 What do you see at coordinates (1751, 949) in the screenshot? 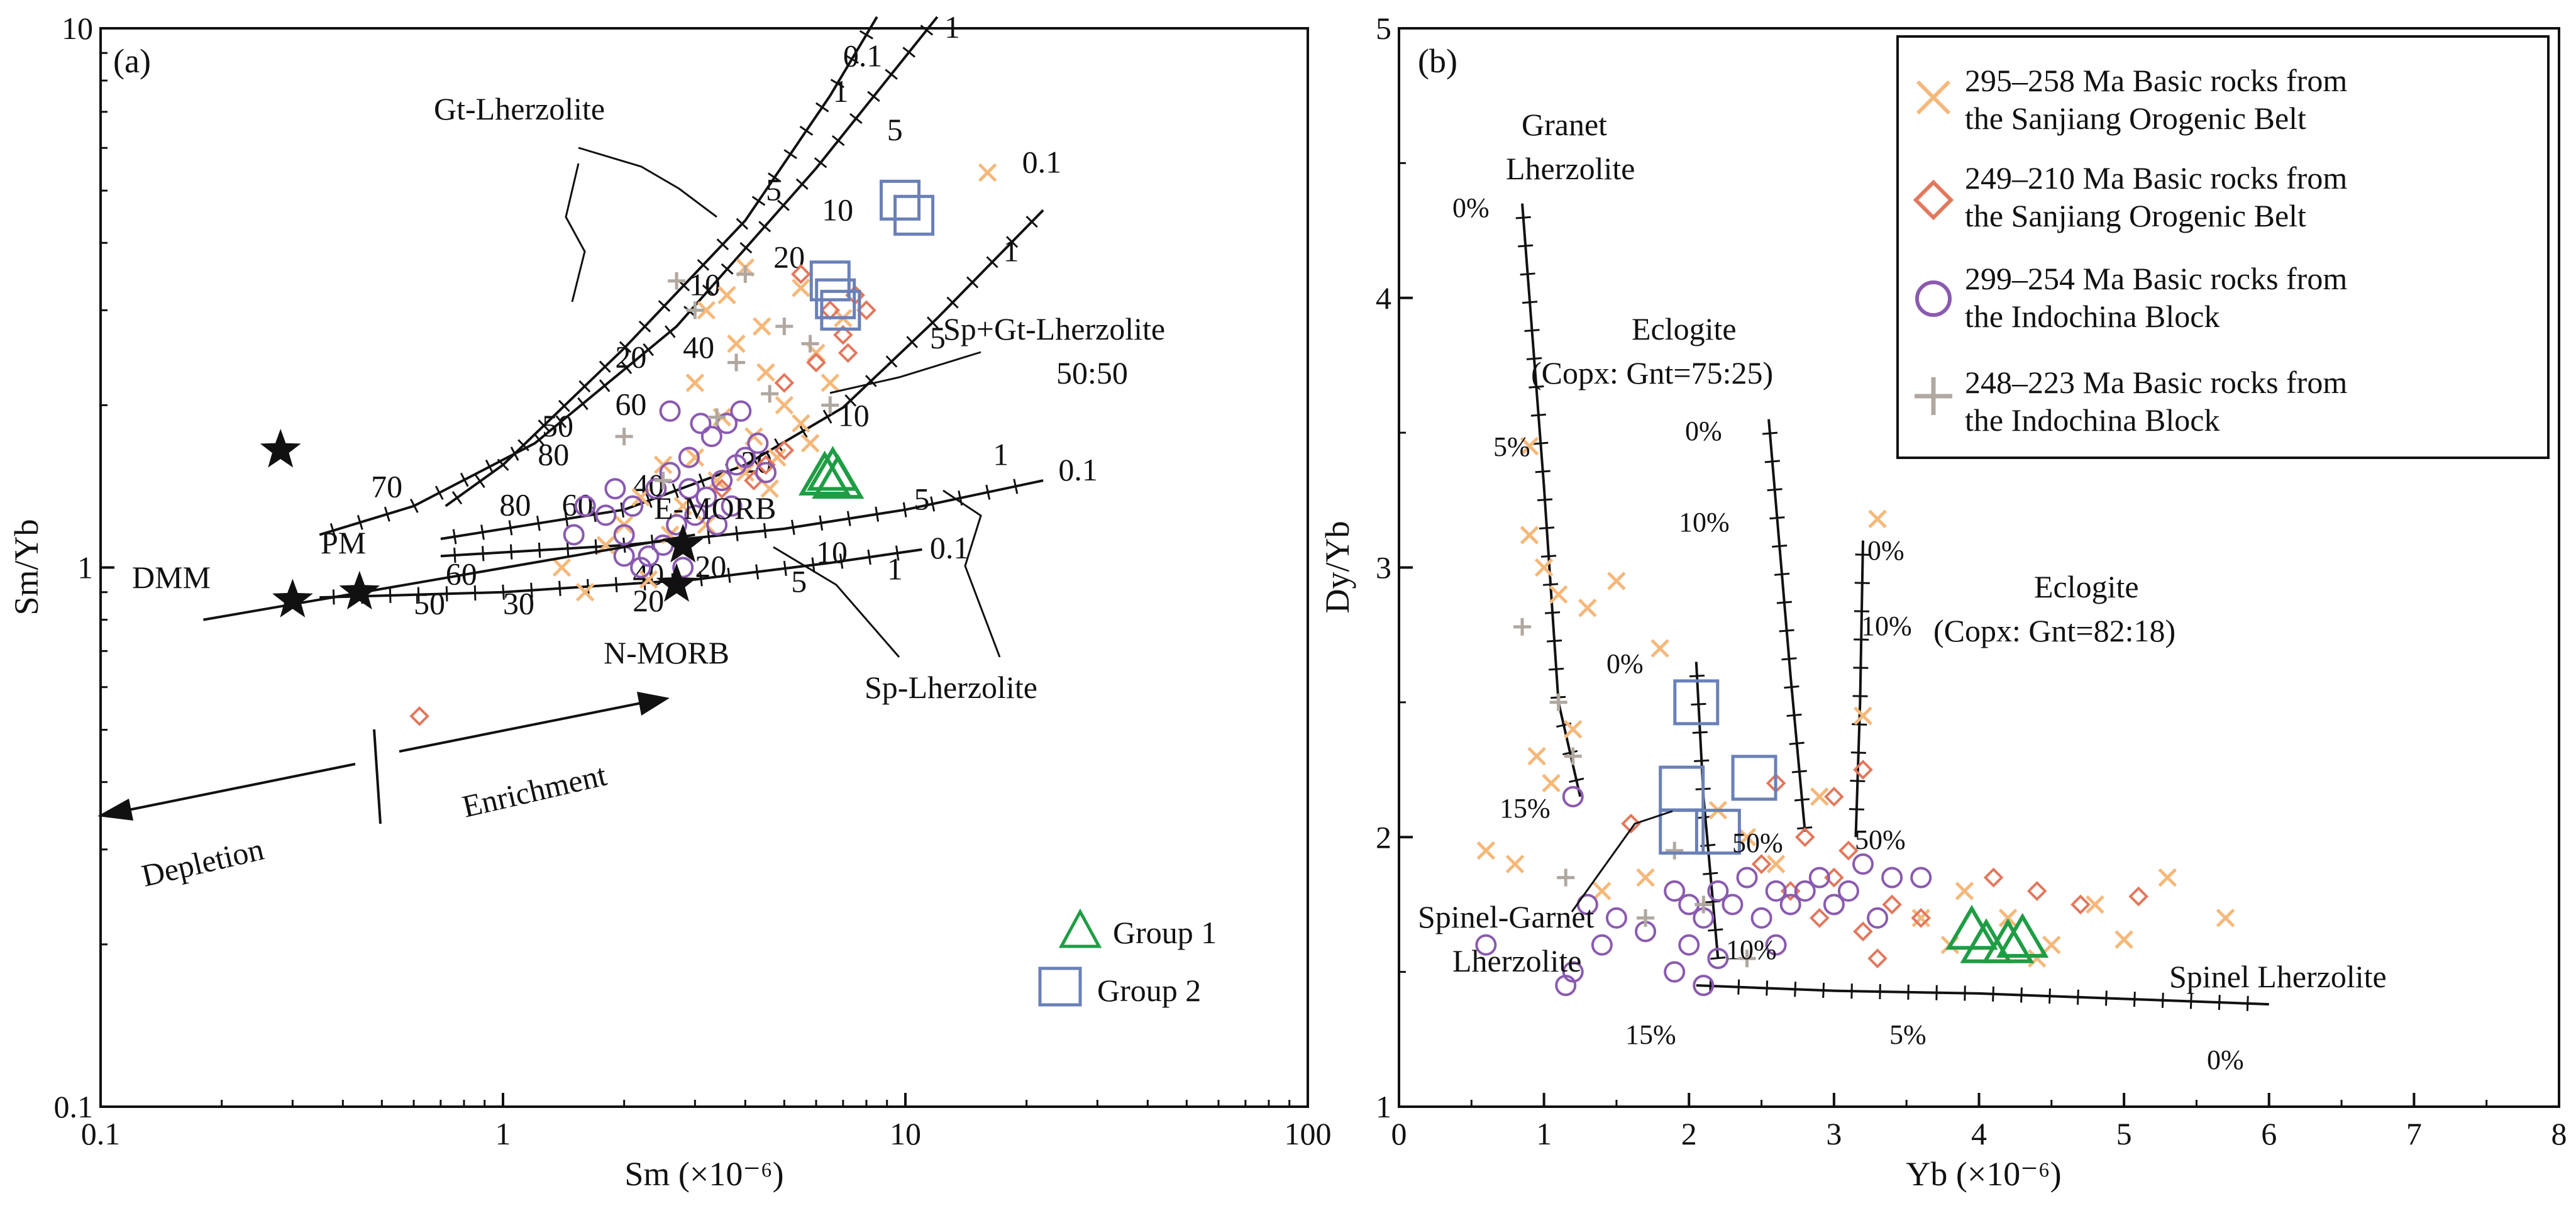
I see `pct-sg-10: 10%` at bounding box center [1751, 949].